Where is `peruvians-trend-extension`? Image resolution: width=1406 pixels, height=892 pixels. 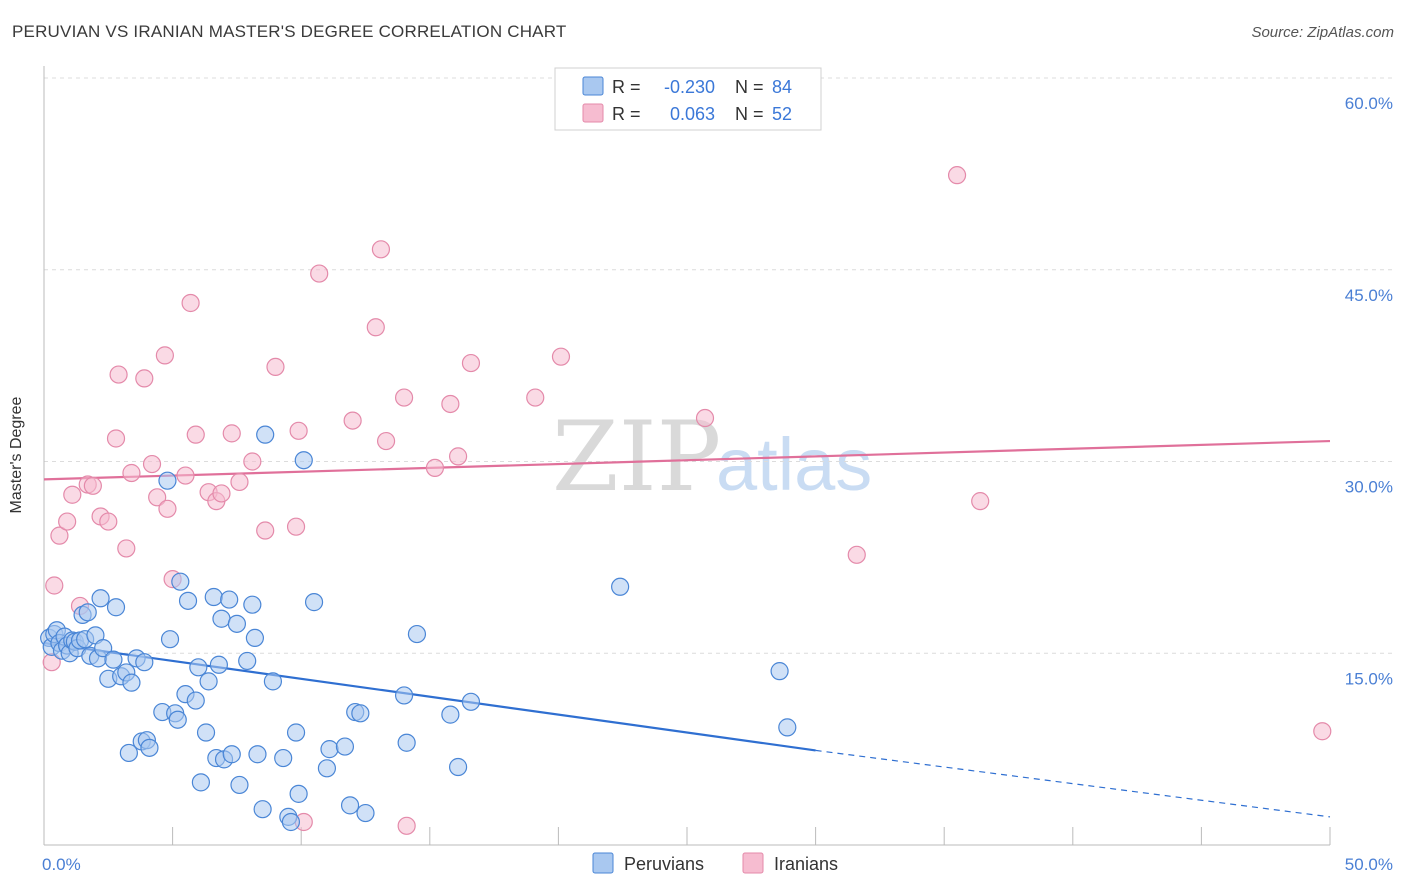 peruvians-trend-extension is located at coordinates (1073, 783).